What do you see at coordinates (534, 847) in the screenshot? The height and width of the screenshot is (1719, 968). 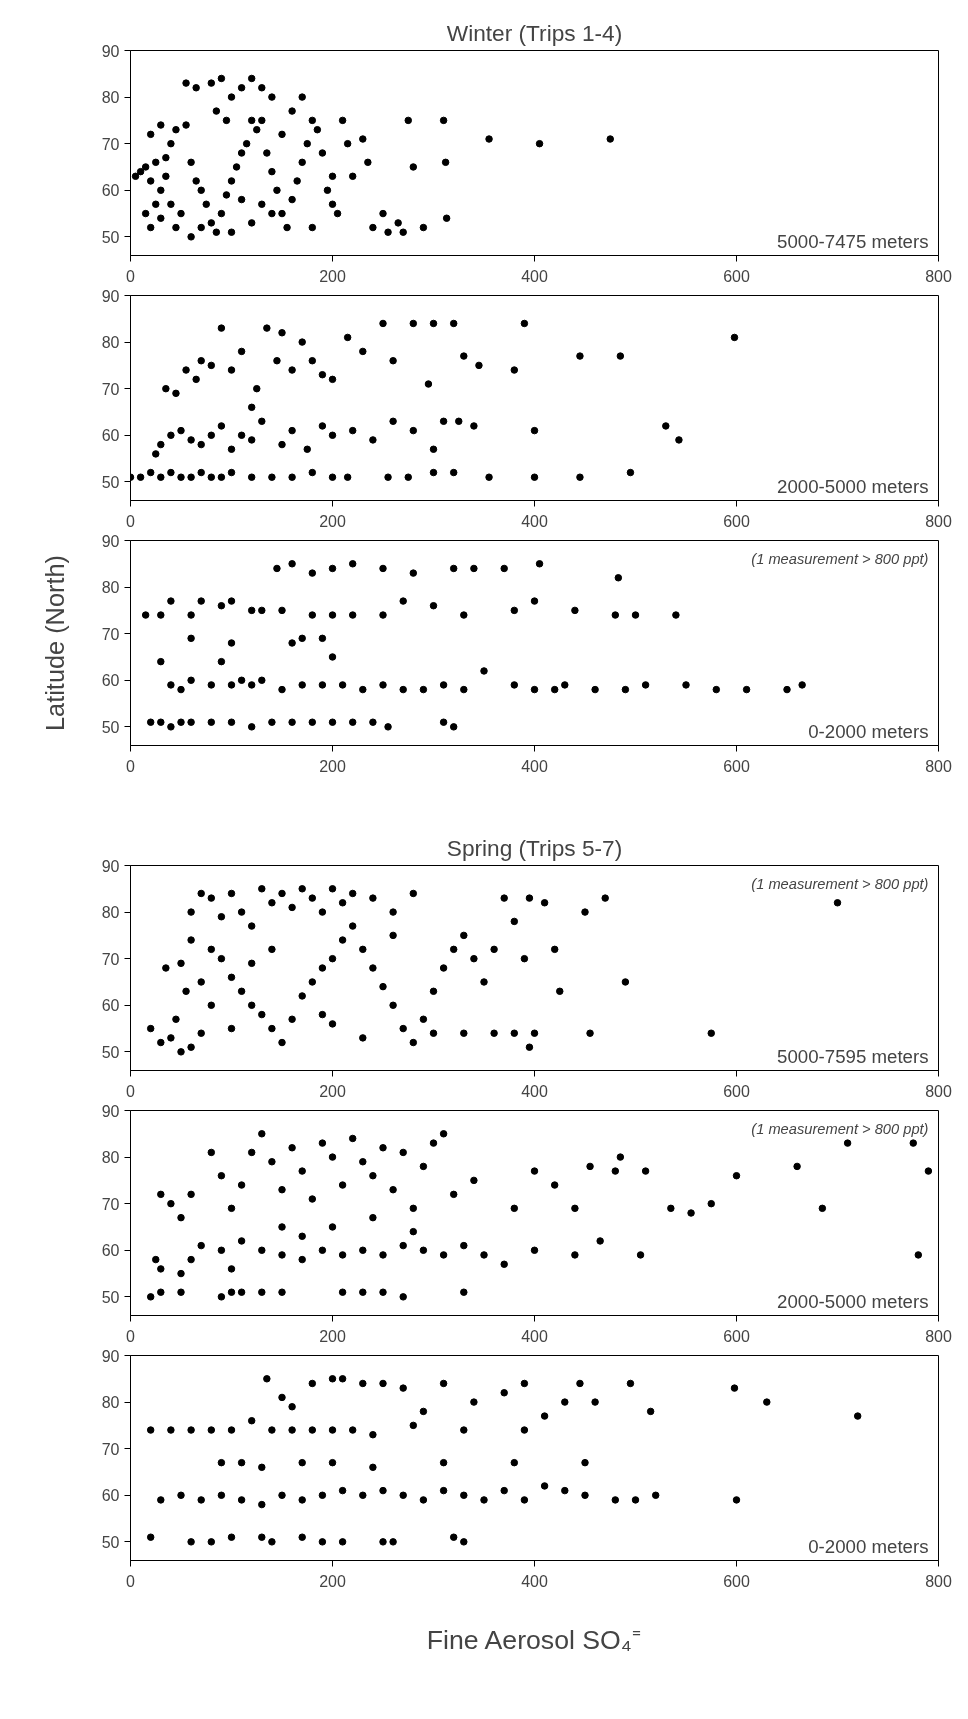 I see `chart-title: Spring (Trips 5-7)` at bounding box center [534, 847].